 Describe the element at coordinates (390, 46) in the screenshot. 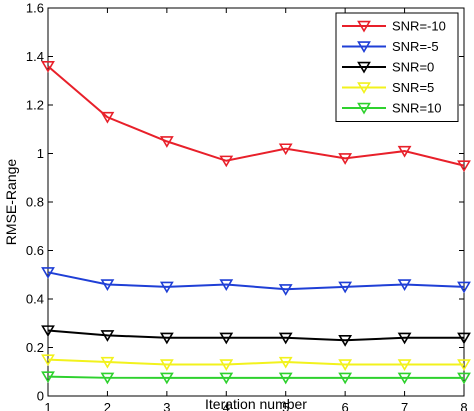

I see `legend-entry: SNR=-5` at that location.